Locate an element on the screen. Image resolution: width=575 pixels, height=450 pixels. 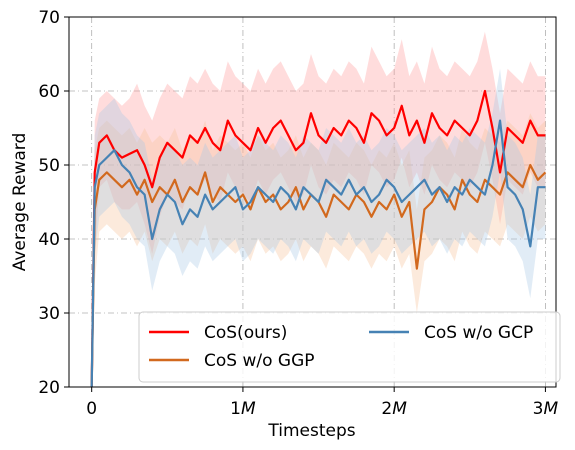
x-tick-label: 2M is located at coordinates (394, 409).